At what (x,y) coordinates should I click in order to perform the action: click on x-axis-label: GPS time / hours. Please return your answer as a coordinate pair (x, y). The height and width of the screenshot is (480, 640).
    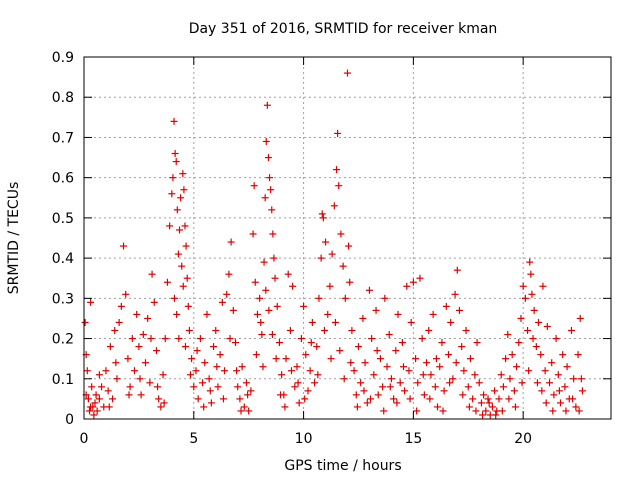
    Looking at the image, I should click on (342, 466).